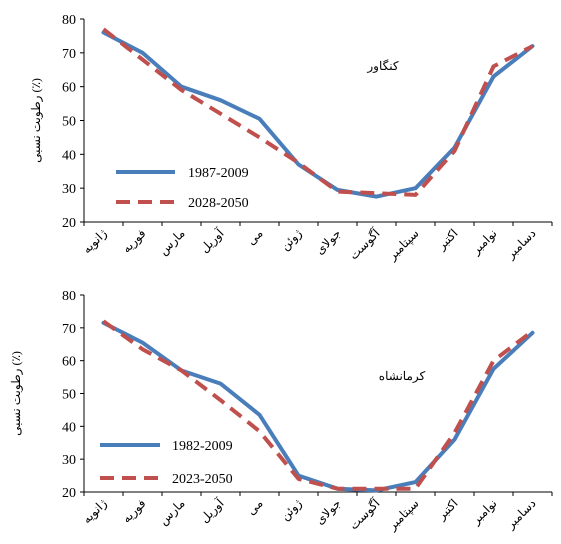 This screenshot has width=561, height=544. I want to click on legend-label-2: 2023-2050, so click(202, 479).